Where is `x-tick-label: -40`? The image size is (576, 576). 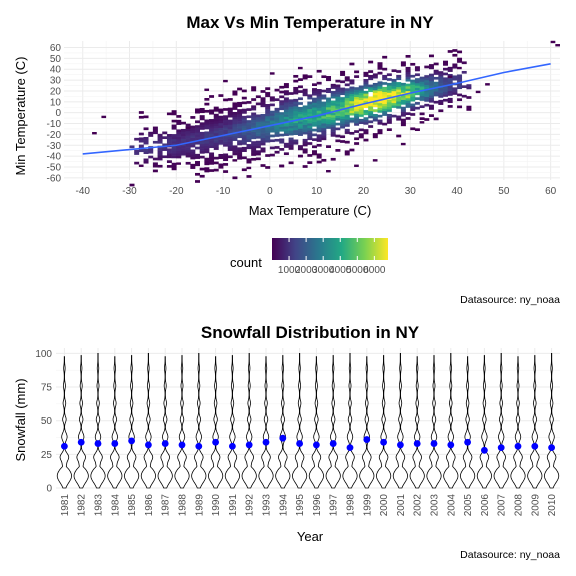
x-tick-label: -40 is located at coordinates (82, 191).